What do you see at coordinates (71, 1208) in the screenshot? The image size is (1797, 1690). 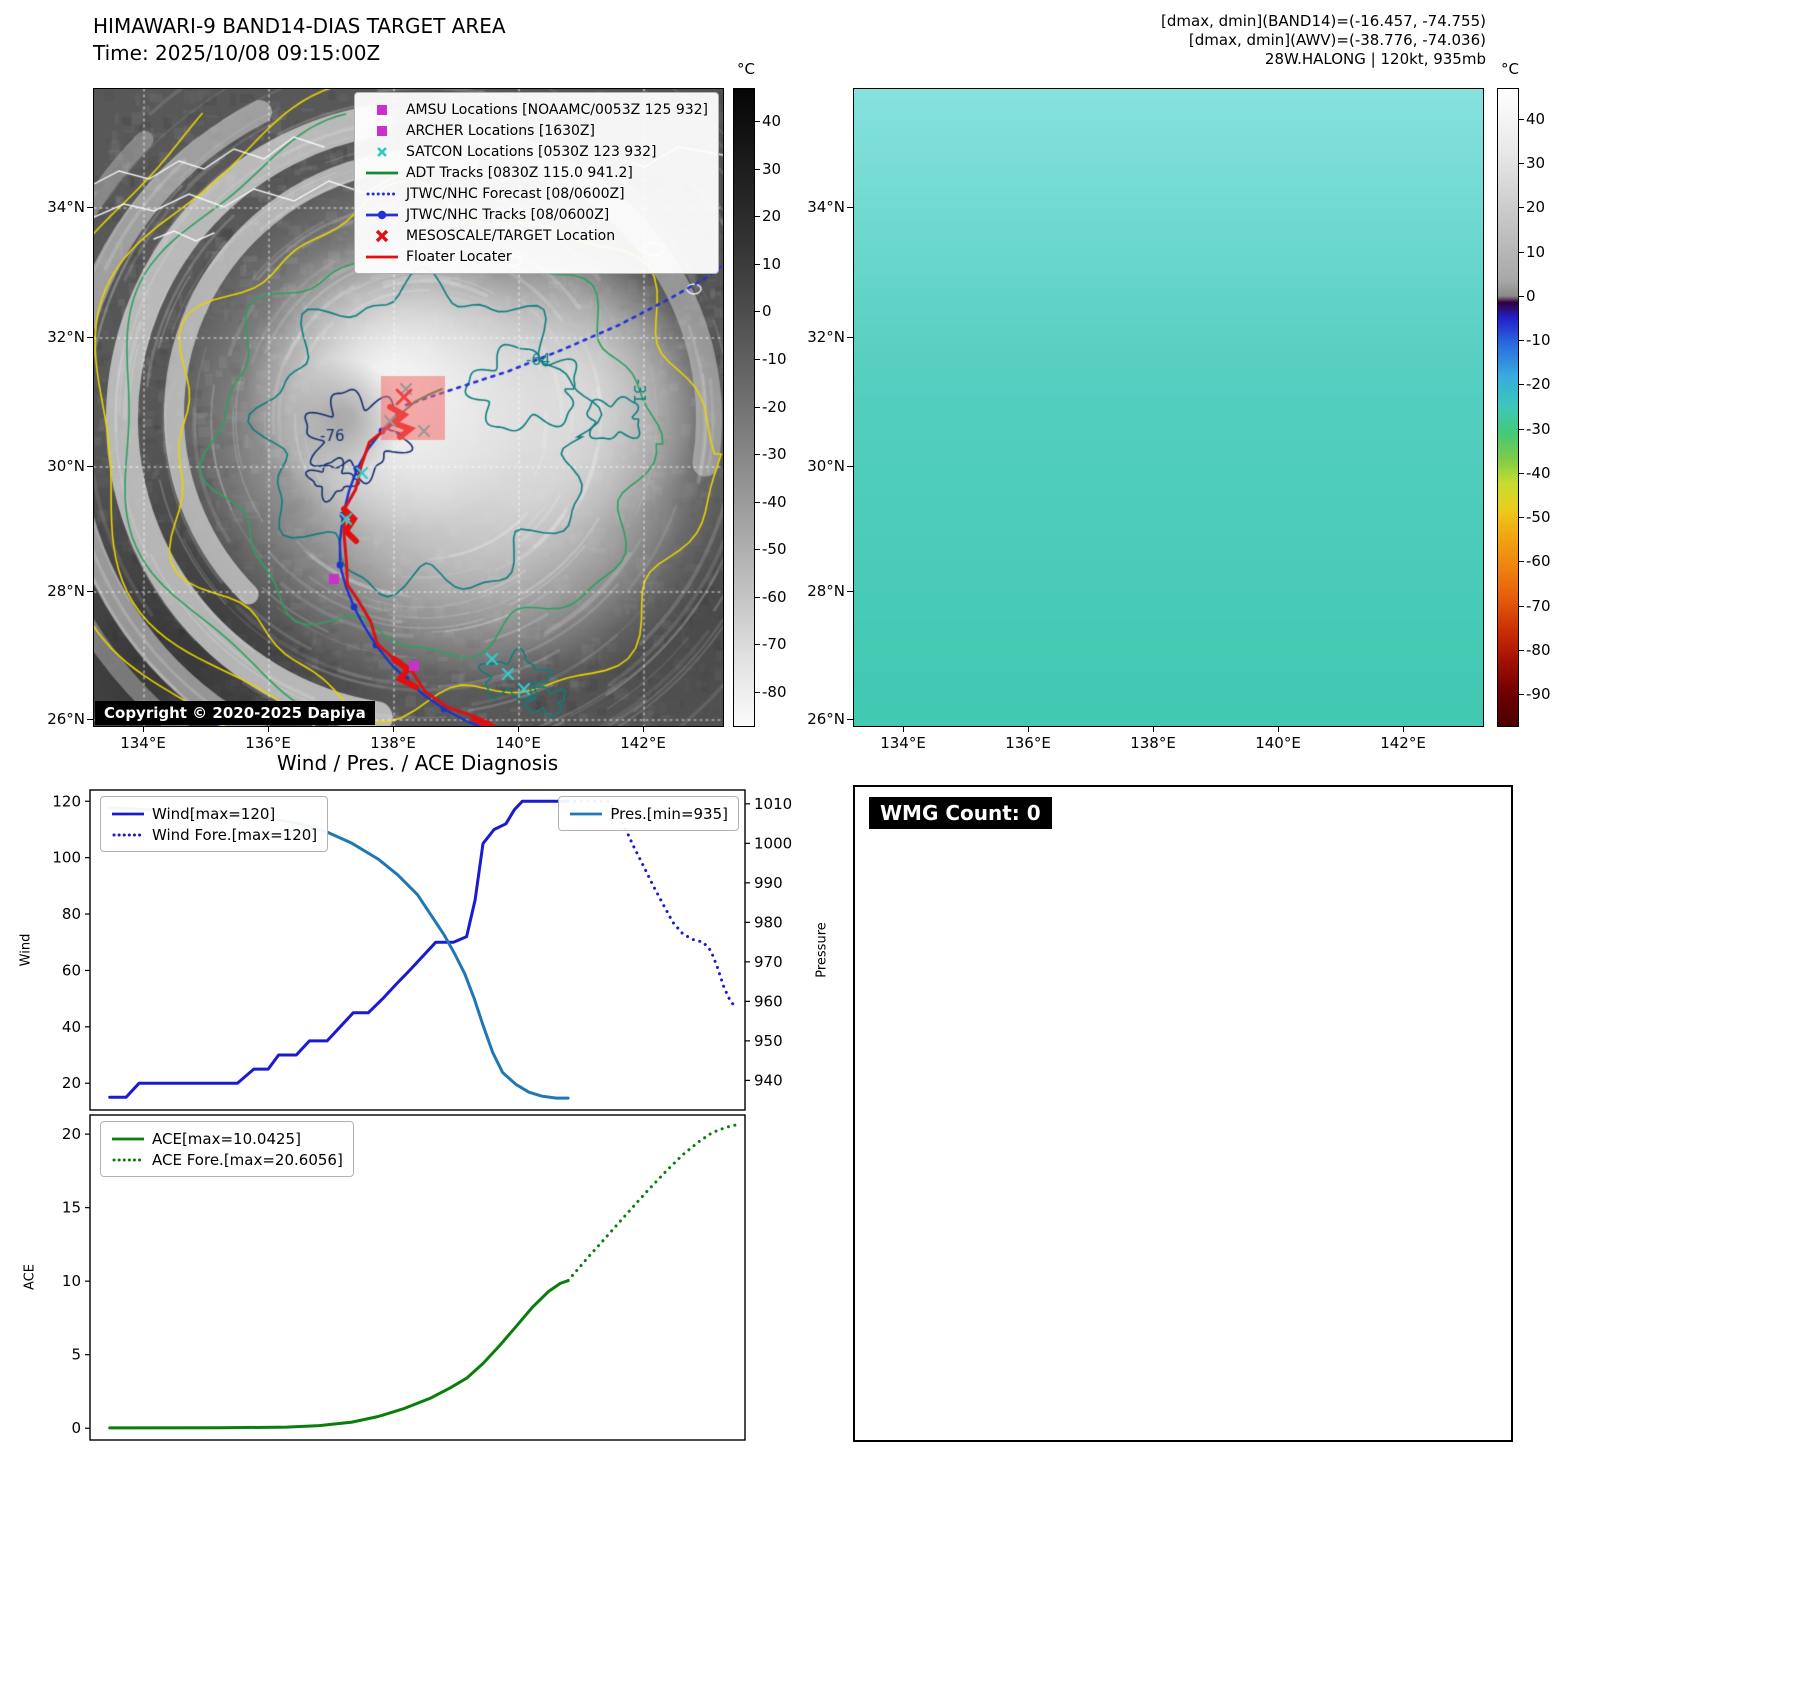 I see `svg-text: 15` at bounding box center [71, 1208].